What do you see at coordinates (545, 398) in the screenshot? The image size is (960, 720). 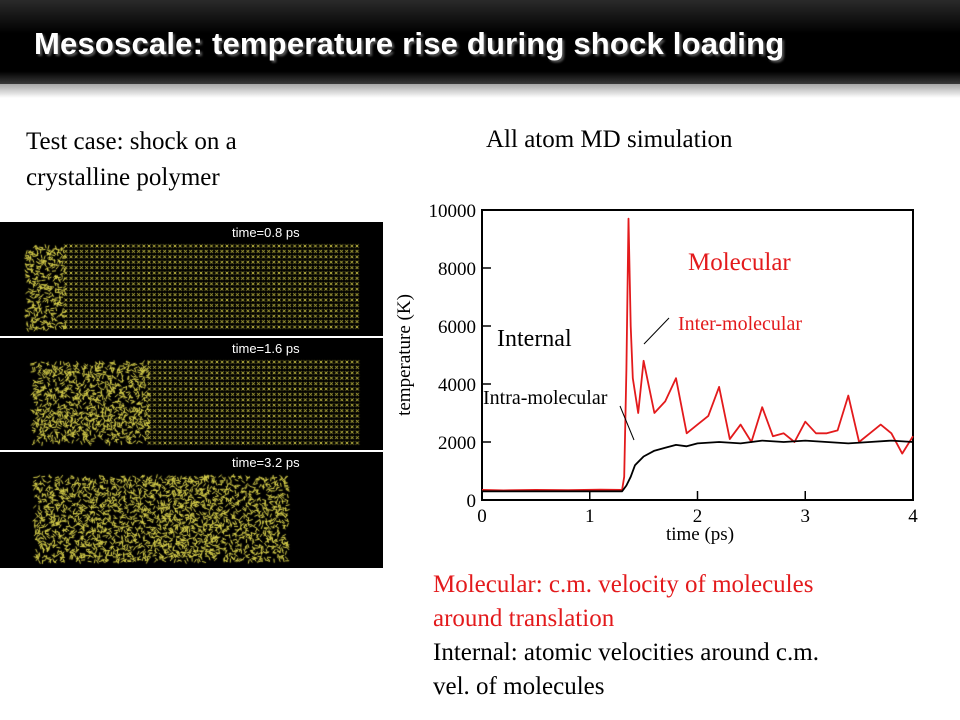 I see `annotation-intra-molecular: Intra-molecular` at bounding box center [545, 398].